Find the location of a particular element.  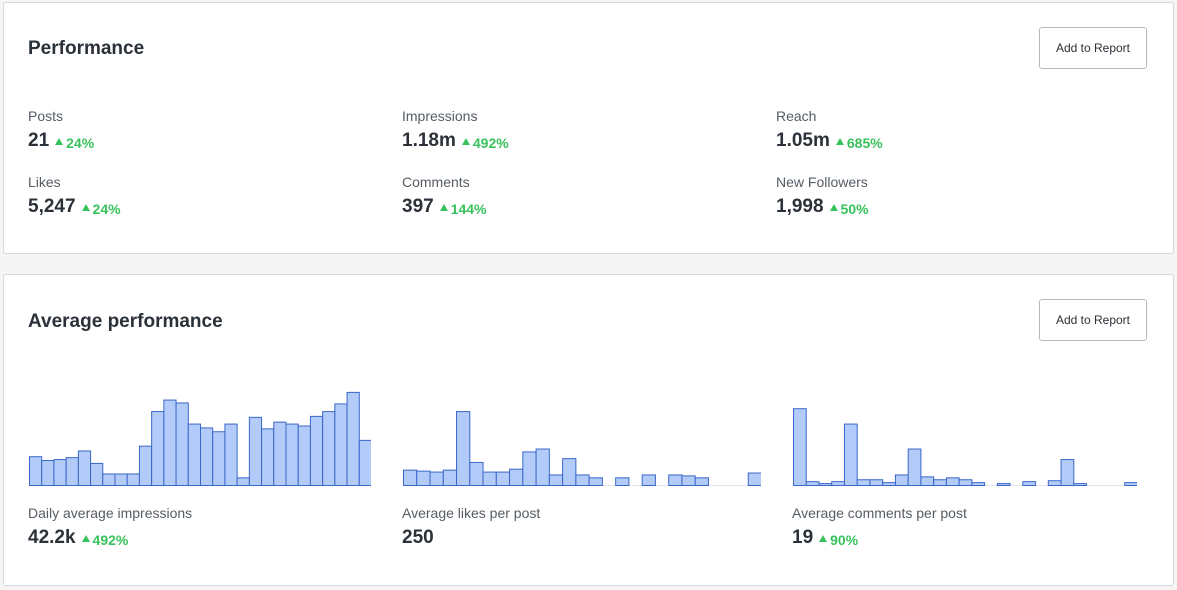

metric-change: 90% is located at coordinates (838, 540).